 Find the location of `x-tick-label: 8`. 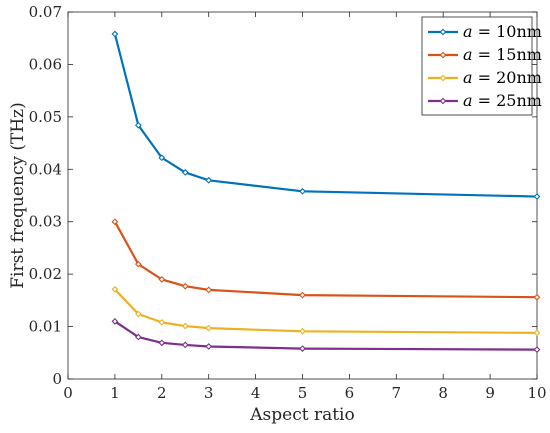

x-tick-label: 8 is located at coordinates (443, 393).